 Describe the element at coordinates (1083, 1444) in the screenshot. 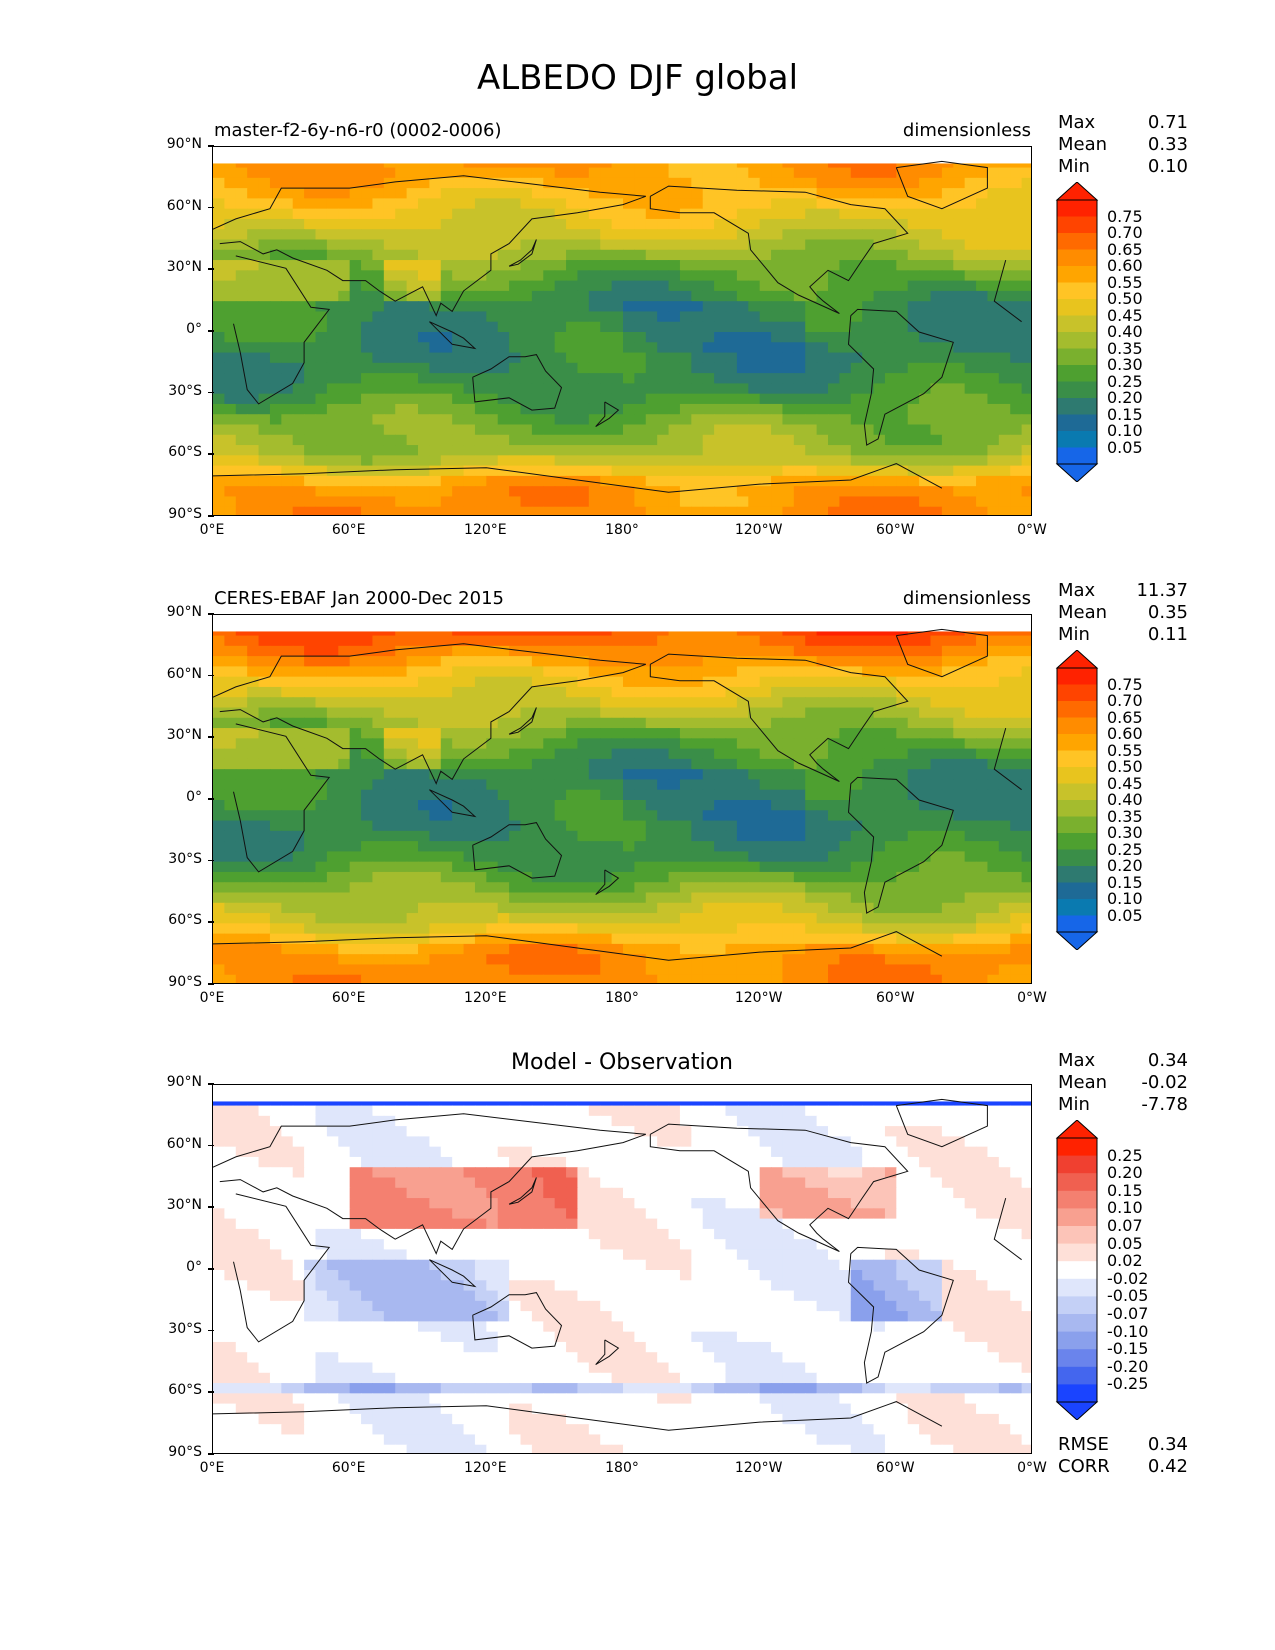

I see `rmse-label: RMSE` at that location.